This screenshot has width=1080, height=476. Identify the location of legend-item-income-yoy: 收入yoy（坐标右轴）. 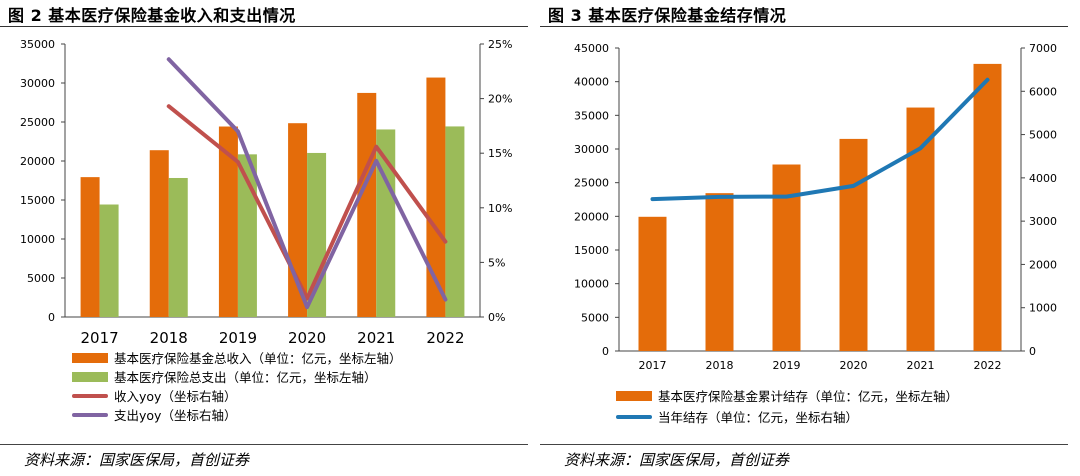
(154, 395).